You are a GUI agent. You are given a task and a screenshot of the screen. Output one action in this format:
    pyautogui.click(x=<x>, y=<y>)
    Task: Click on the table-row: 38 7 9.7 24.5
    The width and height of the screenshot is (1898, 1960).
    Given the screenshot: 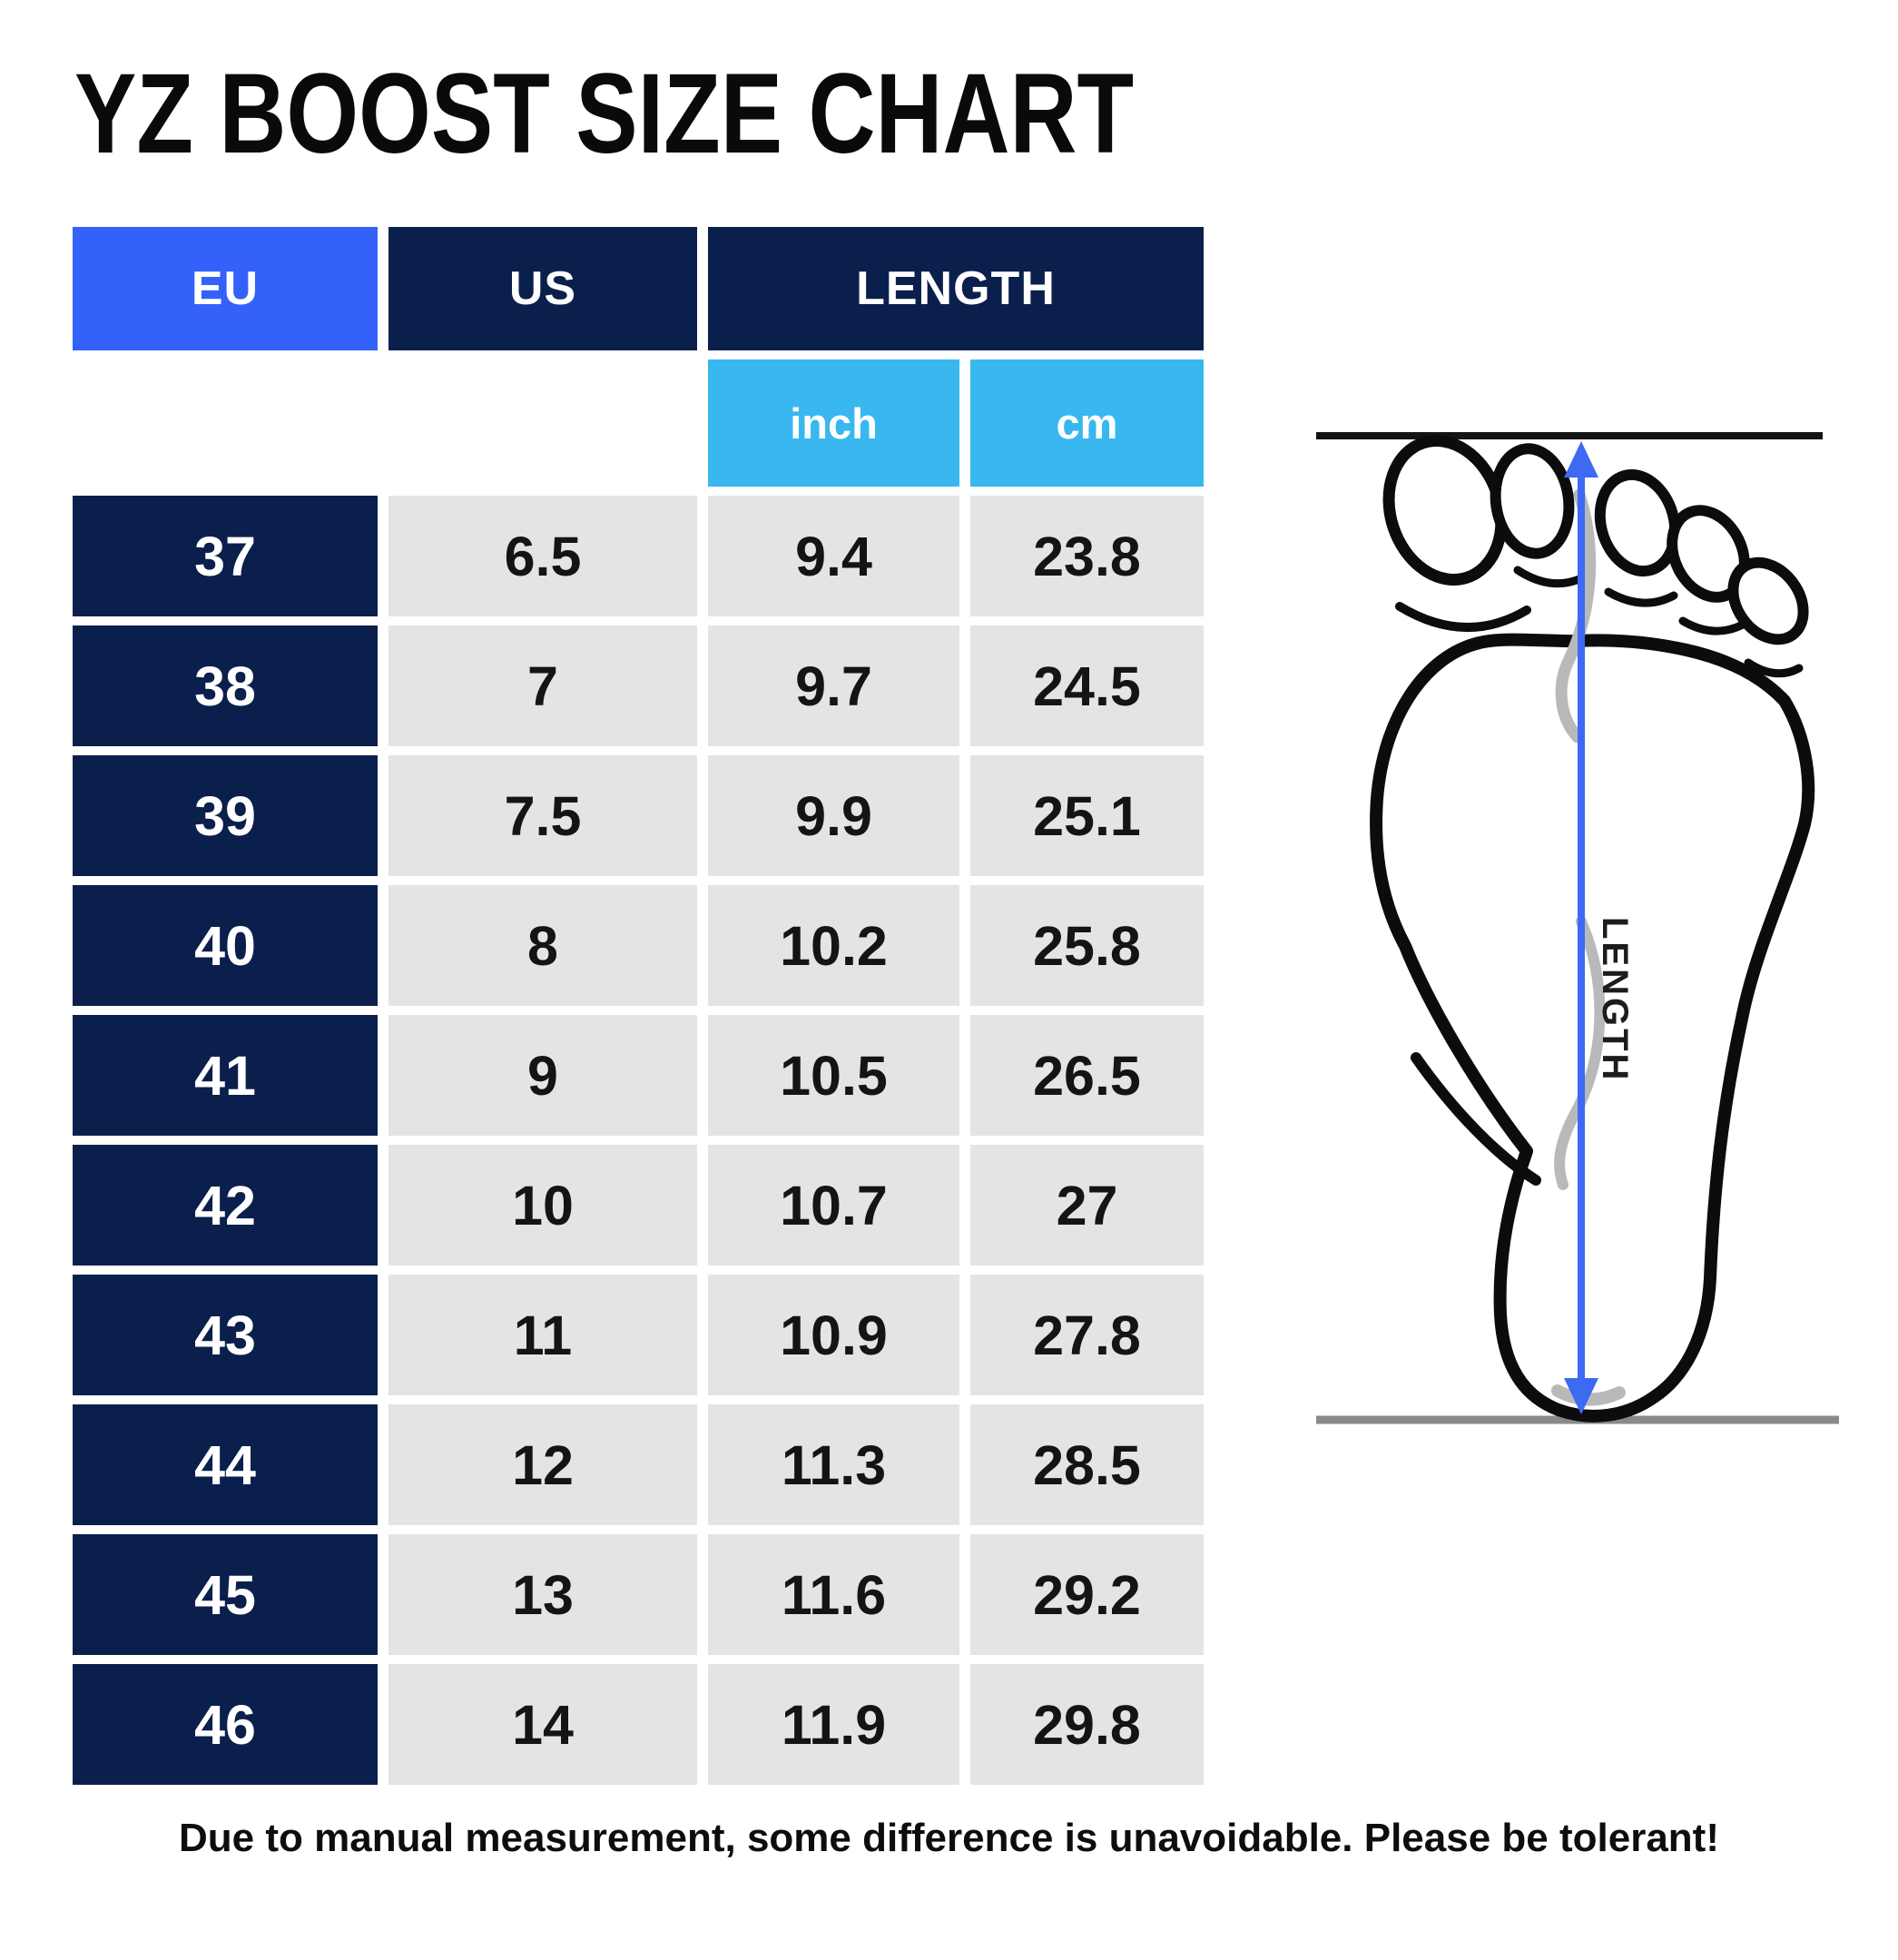 What is the action you would take?
    pyautogui.click(x=638, y=686)
    